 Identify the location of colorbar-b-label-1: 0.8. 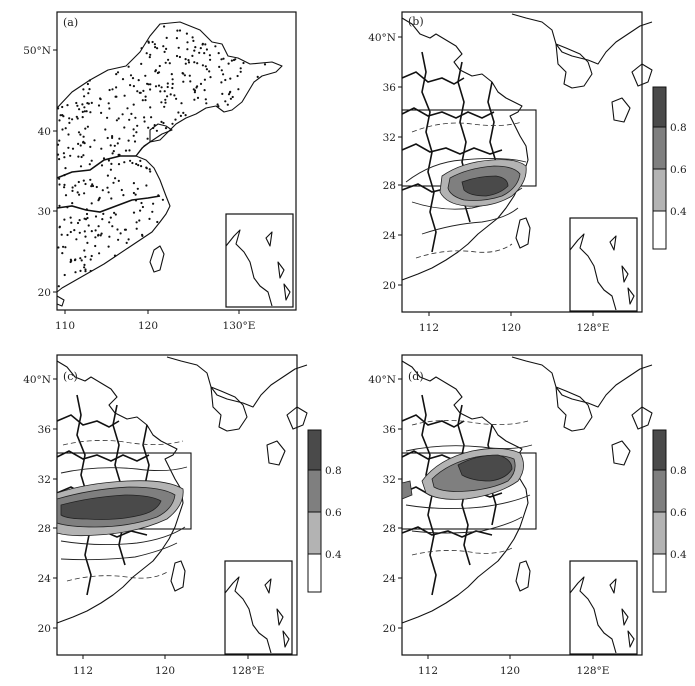
(678, 128).